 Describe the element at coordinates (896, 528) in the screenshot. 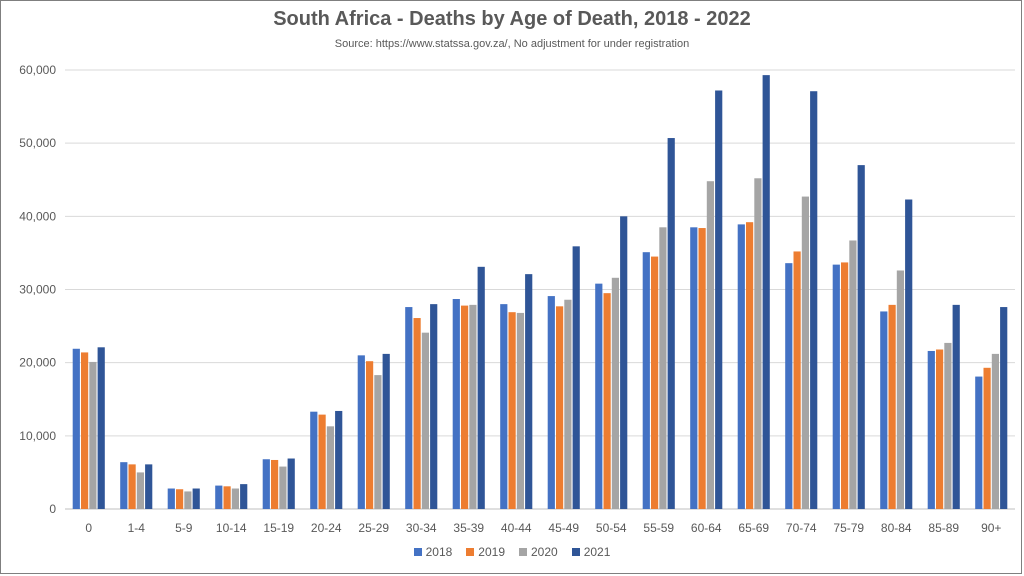

I see `x-tick-label: 80-84` at that location.